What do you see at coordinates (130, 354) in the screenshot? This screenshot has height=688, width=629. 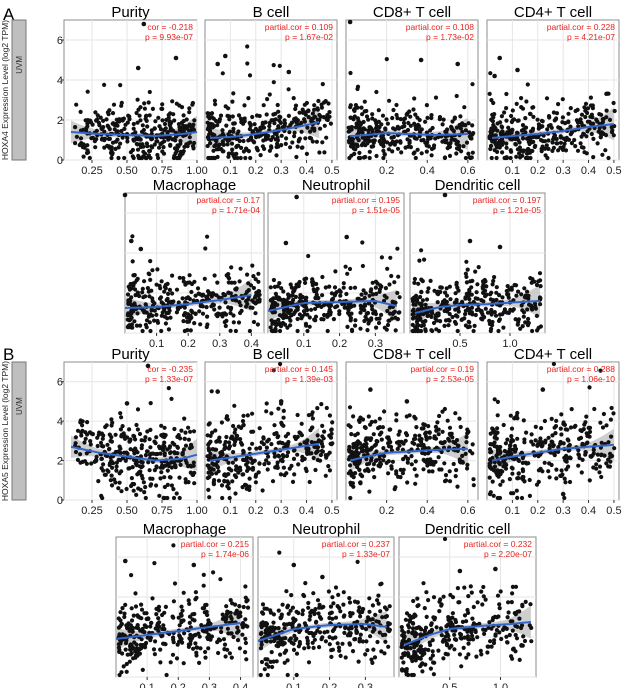 I see `facet-title: Purity` at bounding box center [130, 354].